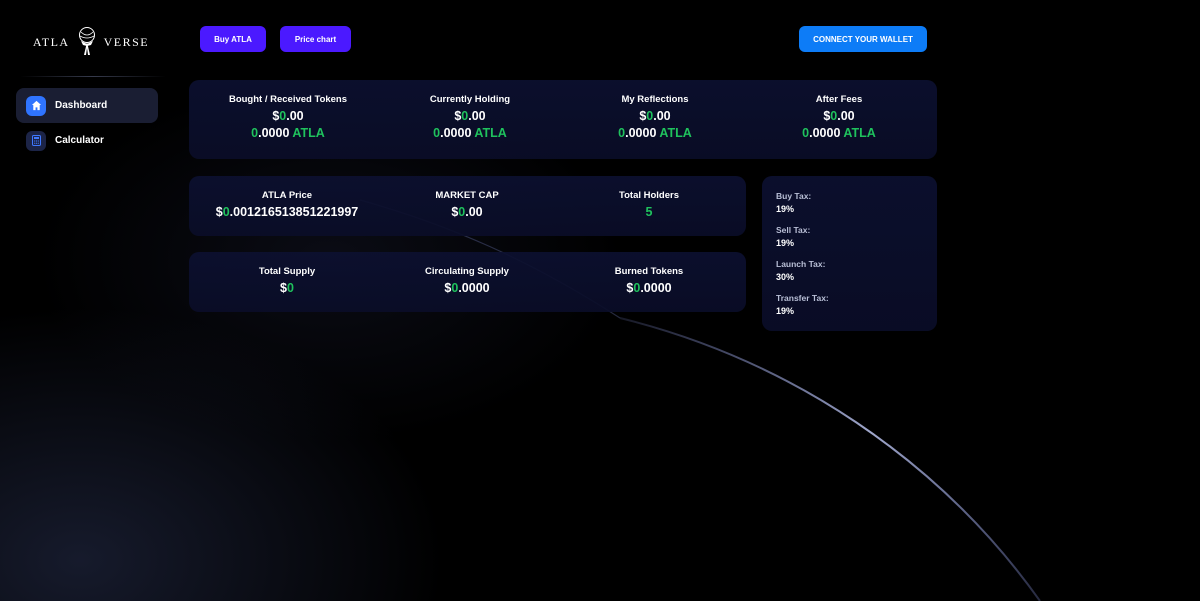 Image resolution: width=1200 pixels, height=601 pixels. What do you see at coordinates (467, 212) in the screenshot?
I see `stat-value: $0.00` at bounding box center [467, 212].